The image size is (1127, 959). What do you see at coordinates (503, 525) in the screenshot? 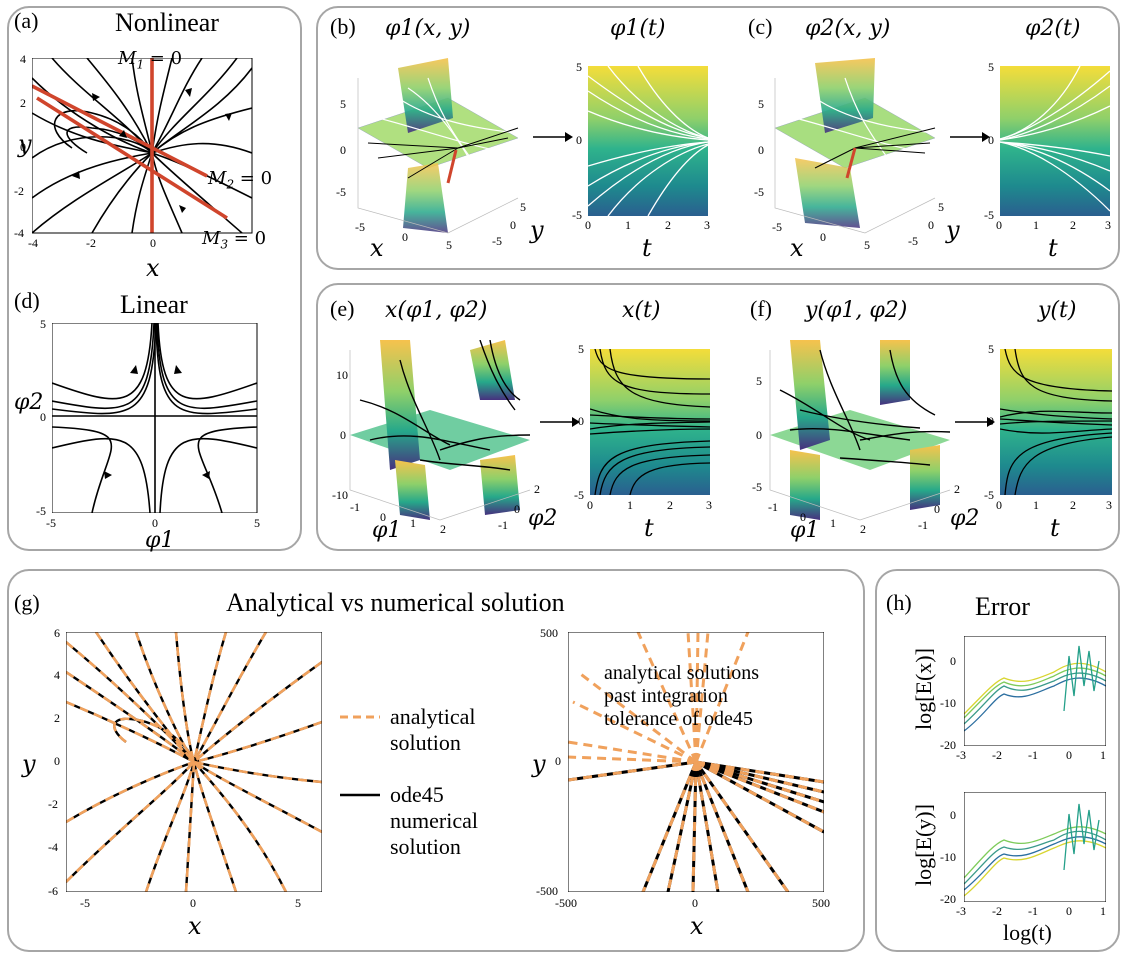
I see `panel-e-ytick: -1` at bounding box center [503, 525].